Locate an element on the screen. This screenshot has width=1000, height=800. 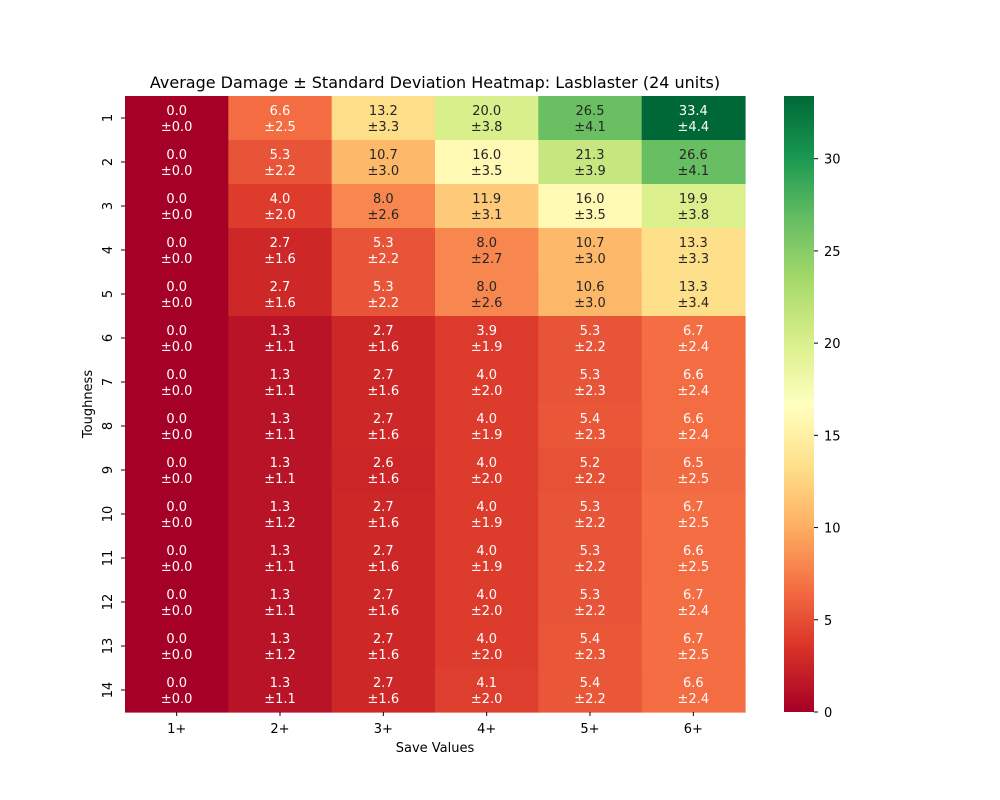
y-tick-label: 1 is located at coordinates (108, 118).